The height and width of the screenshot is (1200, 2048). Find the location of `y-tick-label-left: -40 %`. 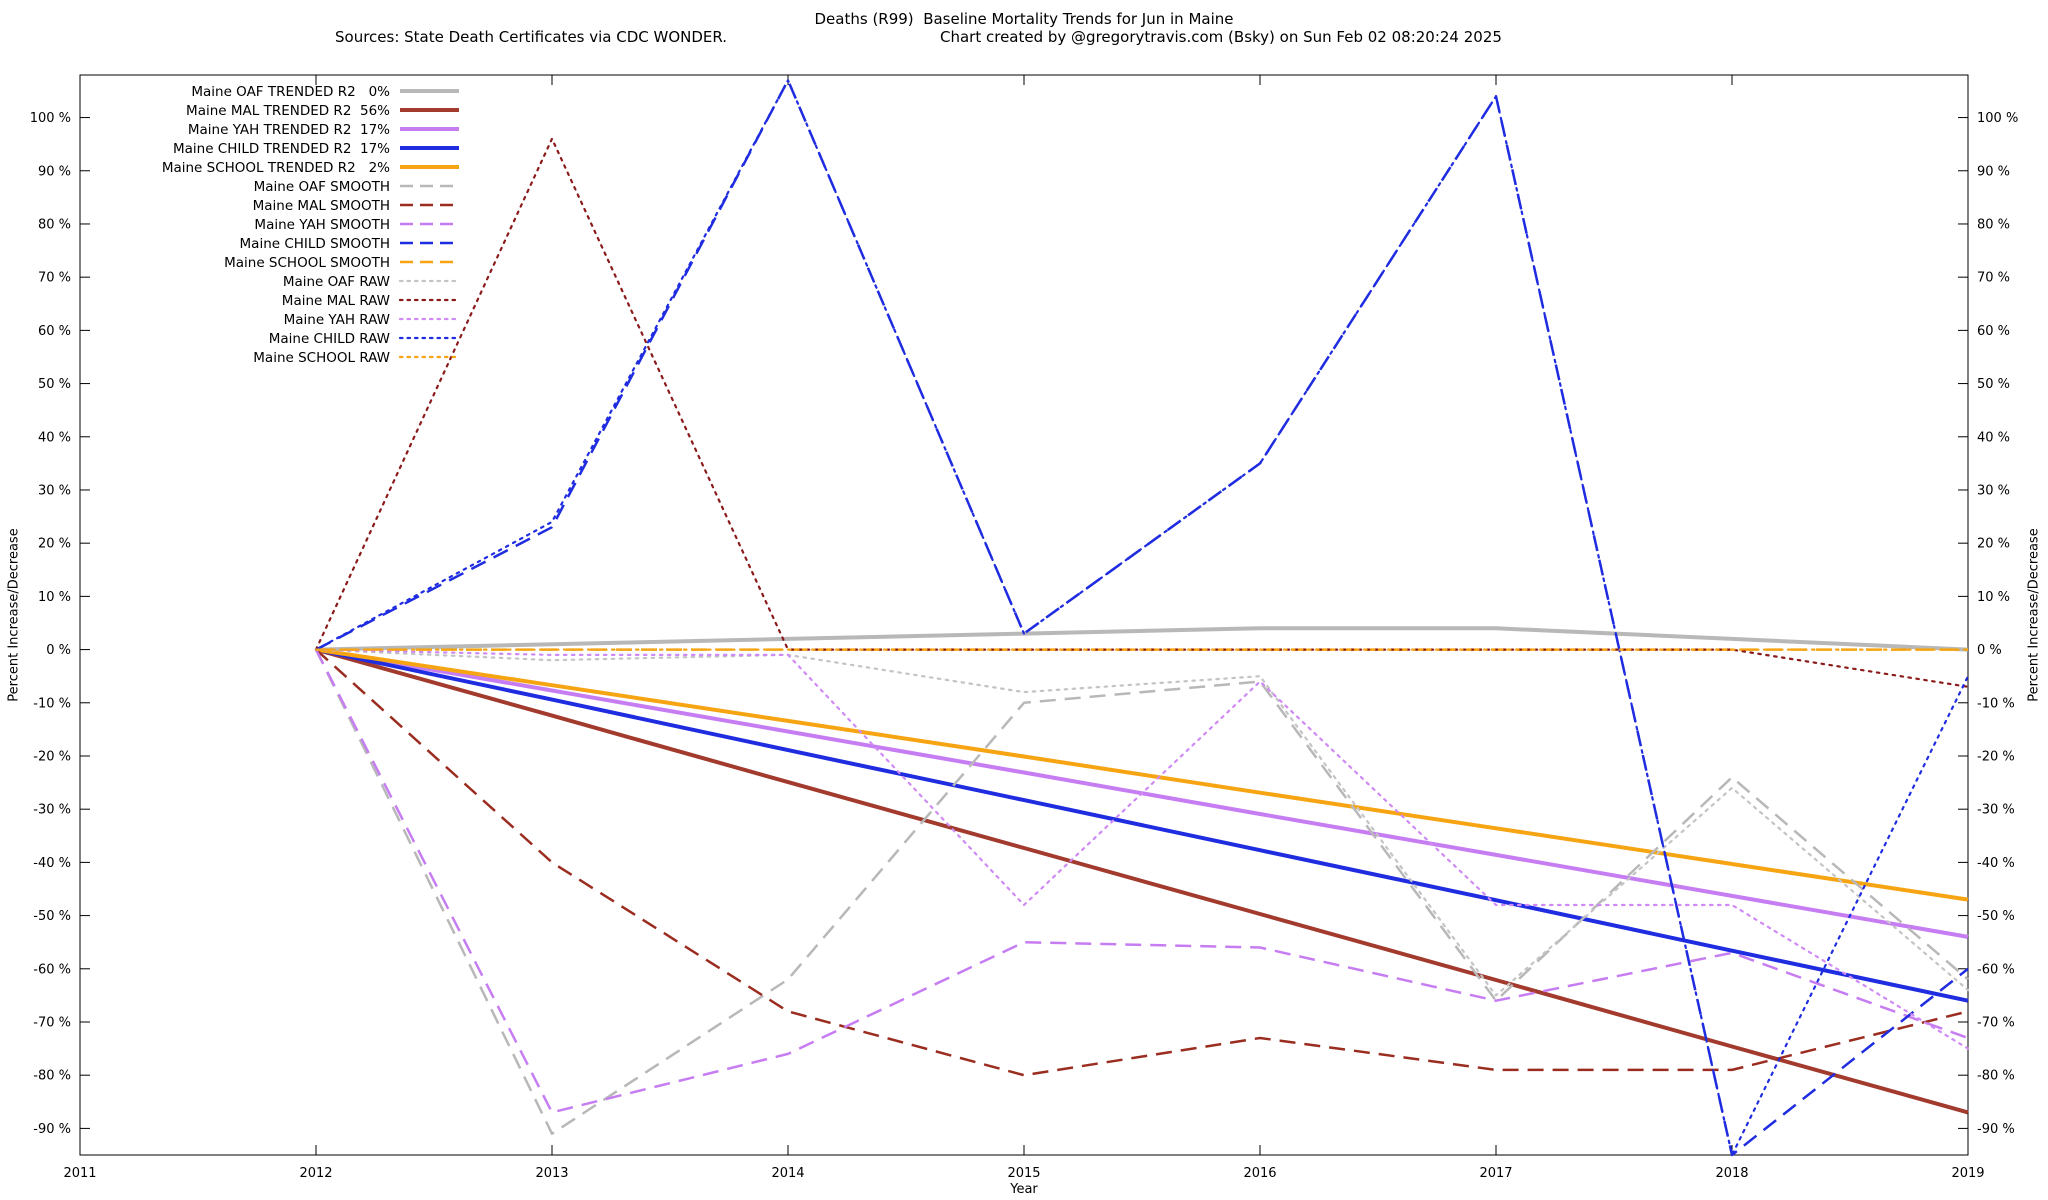

y-tick-label-left: -40 % is located at coordinates (52, 863).